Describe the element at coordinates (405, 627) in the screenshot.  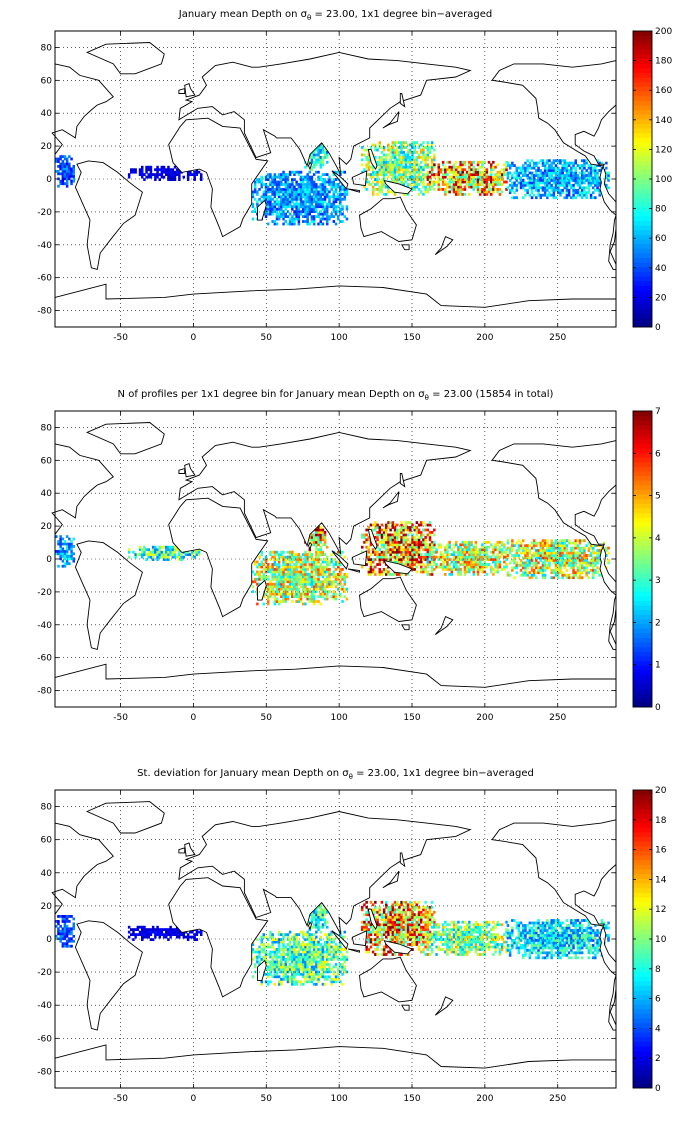
I see `landmass` at that location.